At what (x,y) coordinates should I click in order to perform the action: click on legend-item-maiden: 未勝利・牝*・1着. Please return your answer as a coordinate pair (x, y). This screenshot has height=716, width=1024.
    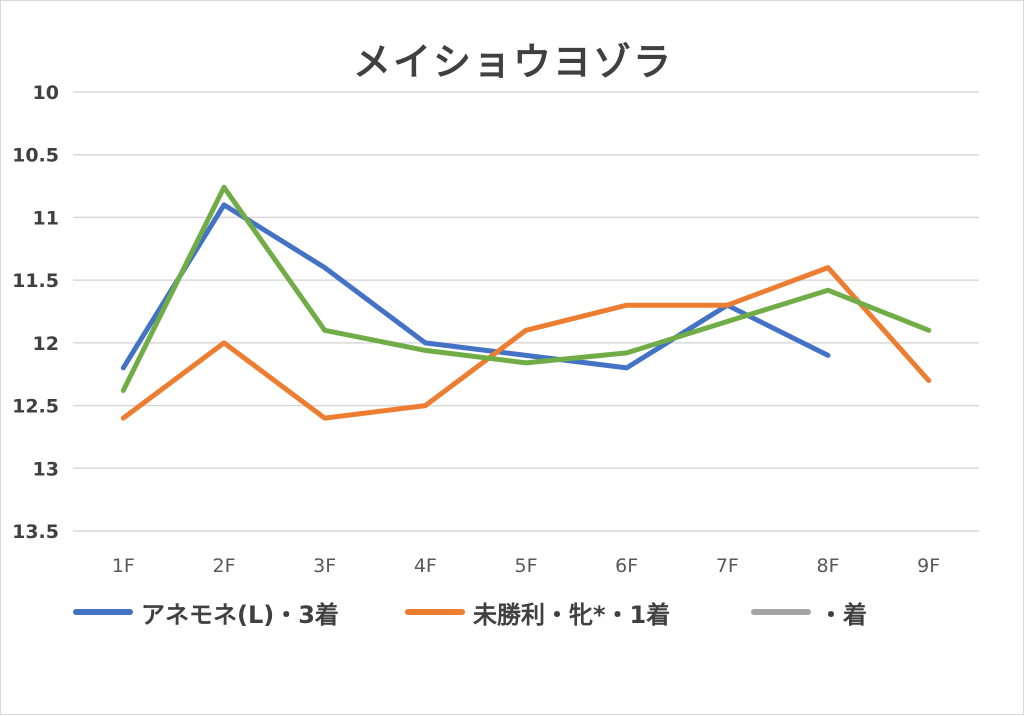
    Looking at the image, I should click on (537, 612).